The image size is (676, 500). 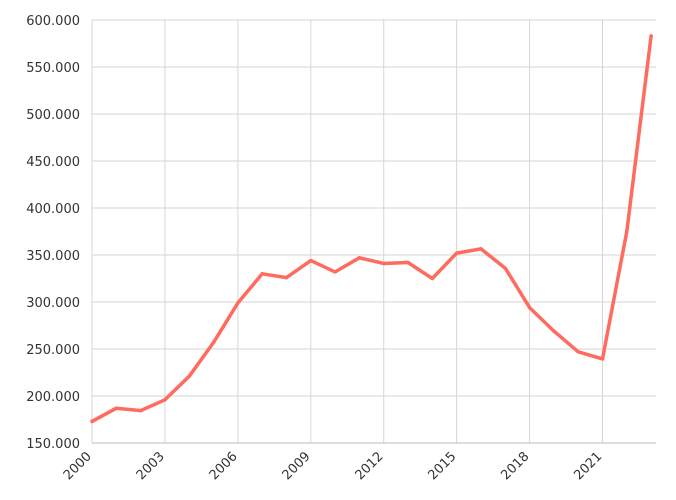 I want to click on y-tick-label: 150.000, so click(x=53, y=444).